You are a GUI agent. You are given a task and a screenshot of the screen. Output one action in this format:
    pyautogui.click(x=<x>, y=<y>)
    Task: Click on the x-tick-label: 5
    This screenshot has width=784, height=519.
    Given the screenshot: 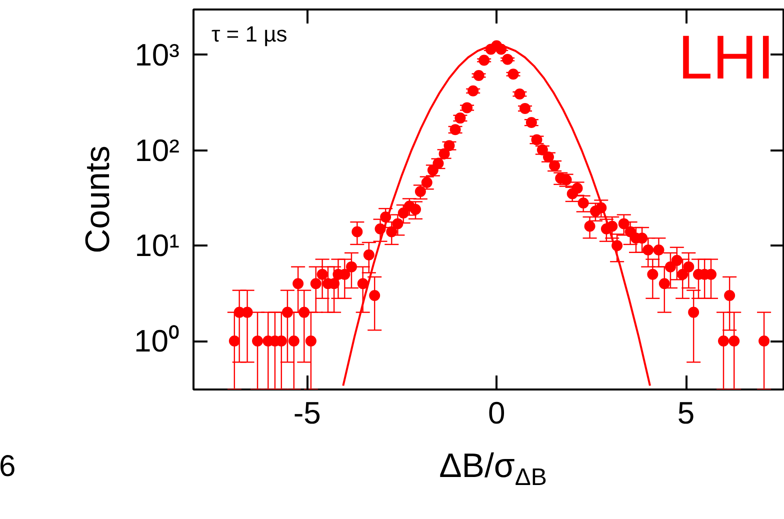 What is the action you would take?
    pyautogui.click(x=686, y=413)
    